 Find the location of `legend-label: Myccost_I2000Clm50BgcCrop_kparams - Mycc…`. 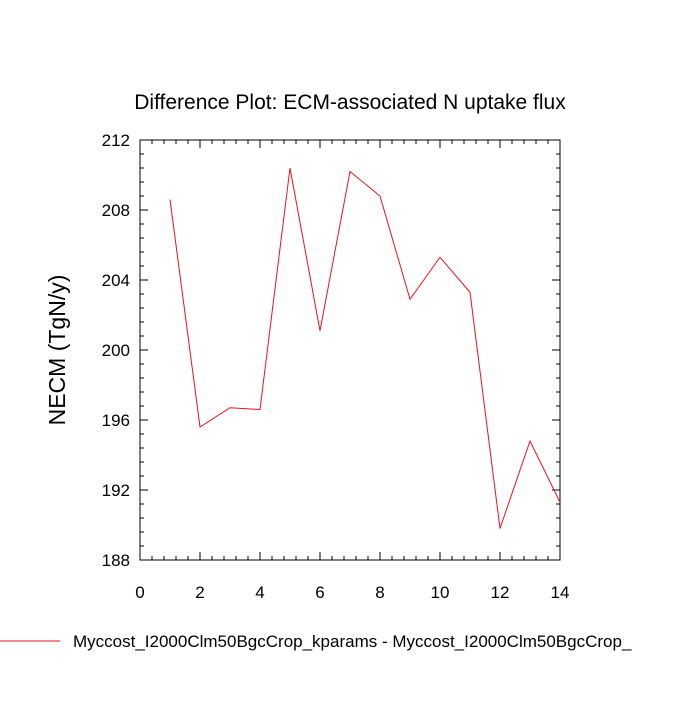

legend-label: Myccost_I2000Clm50BgcCrop_kparams - Mycc… is located at coordinates (352, 641).